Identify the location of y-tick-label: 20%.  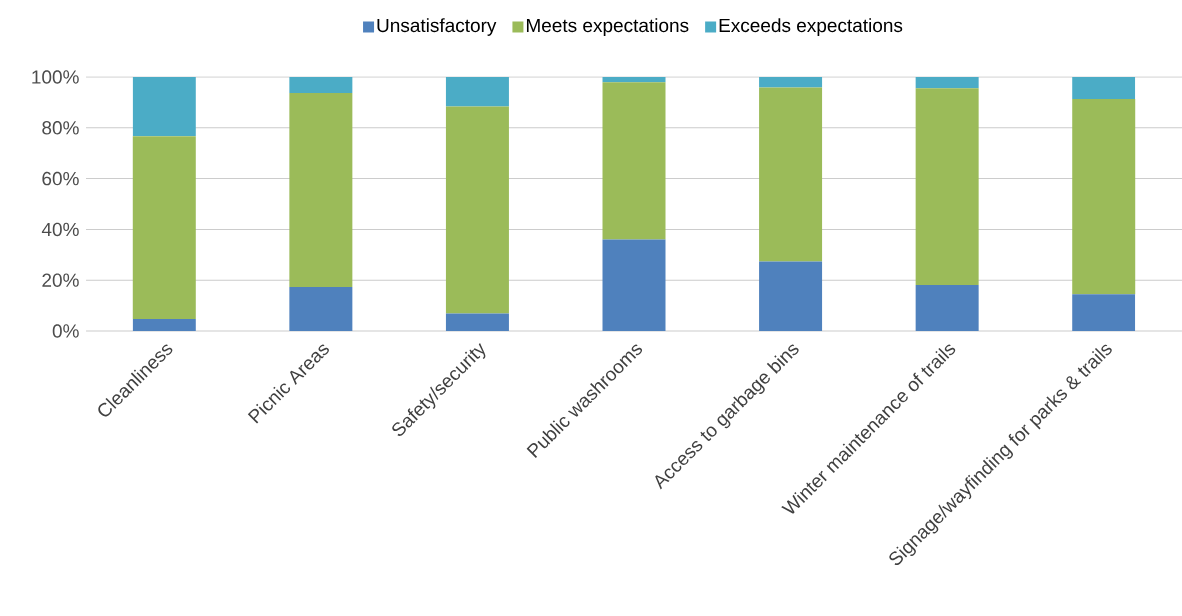
(60, 280).